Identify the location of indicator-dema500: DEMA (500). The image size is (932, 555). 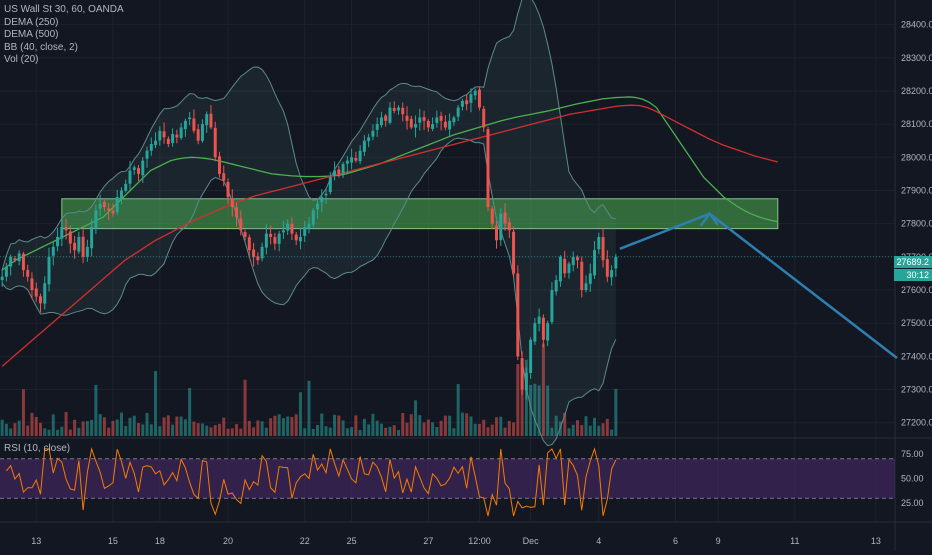
(31, 34).